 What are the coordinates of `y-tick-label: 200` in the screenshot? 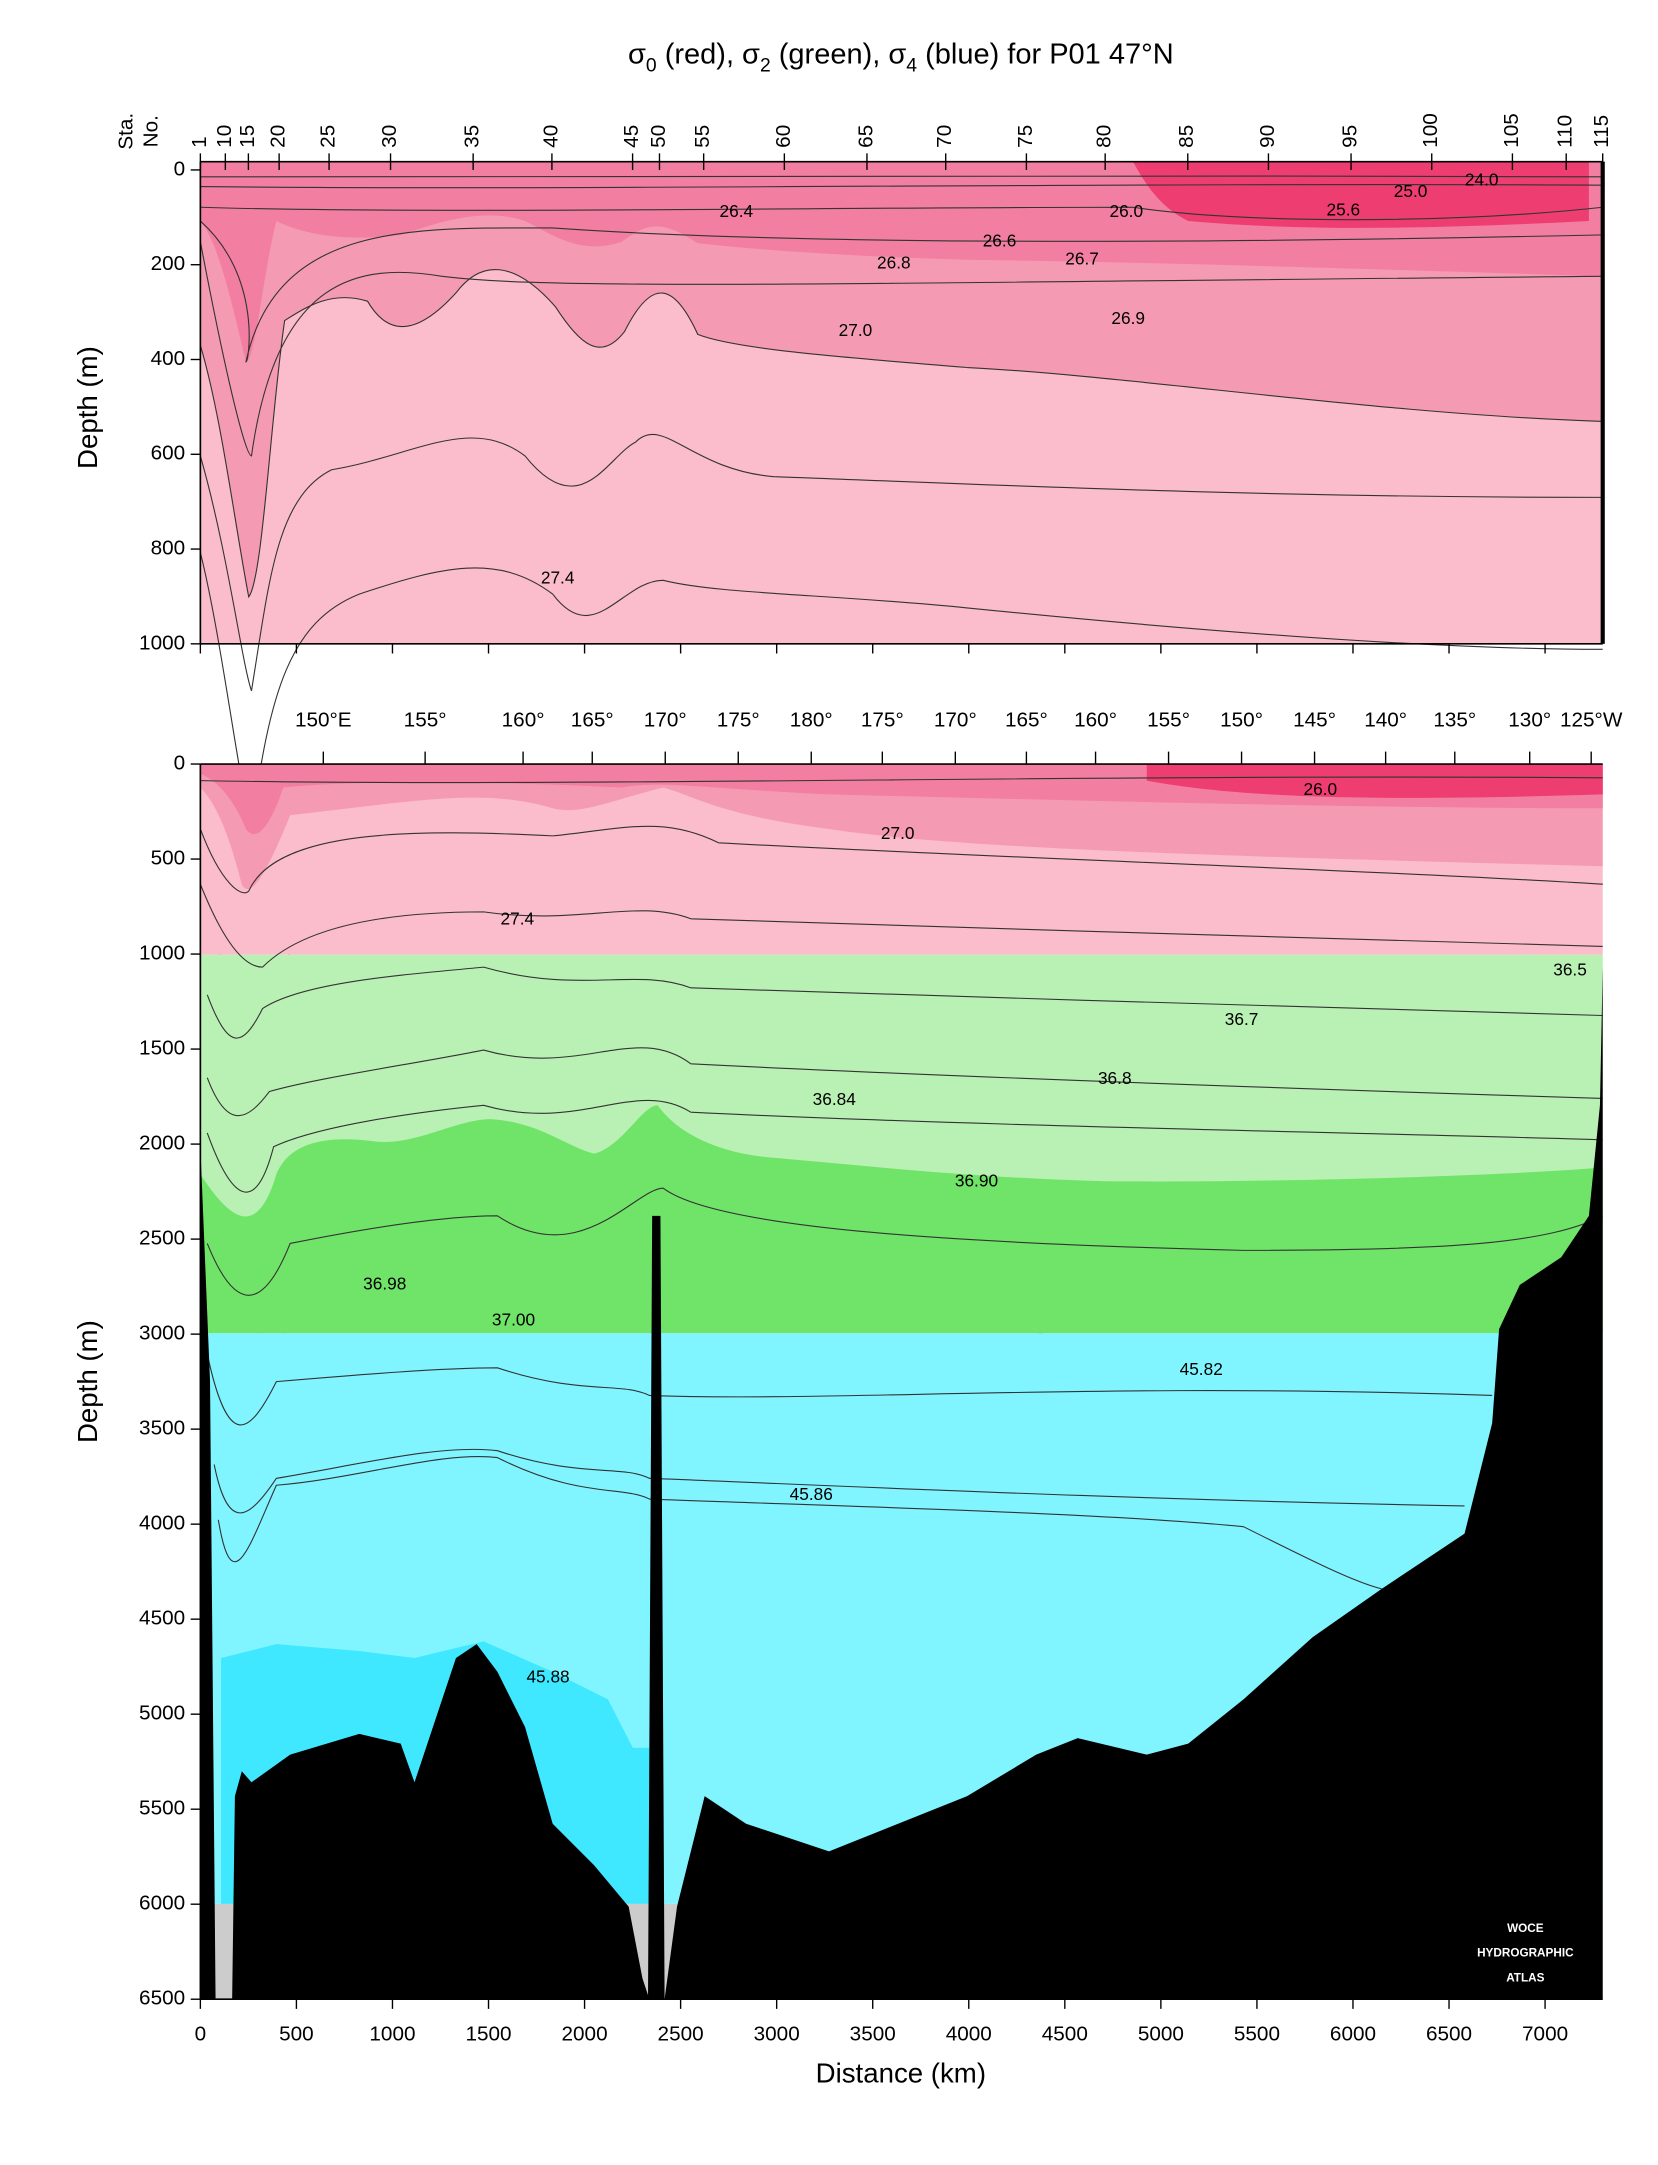 It's located at (168, 263).